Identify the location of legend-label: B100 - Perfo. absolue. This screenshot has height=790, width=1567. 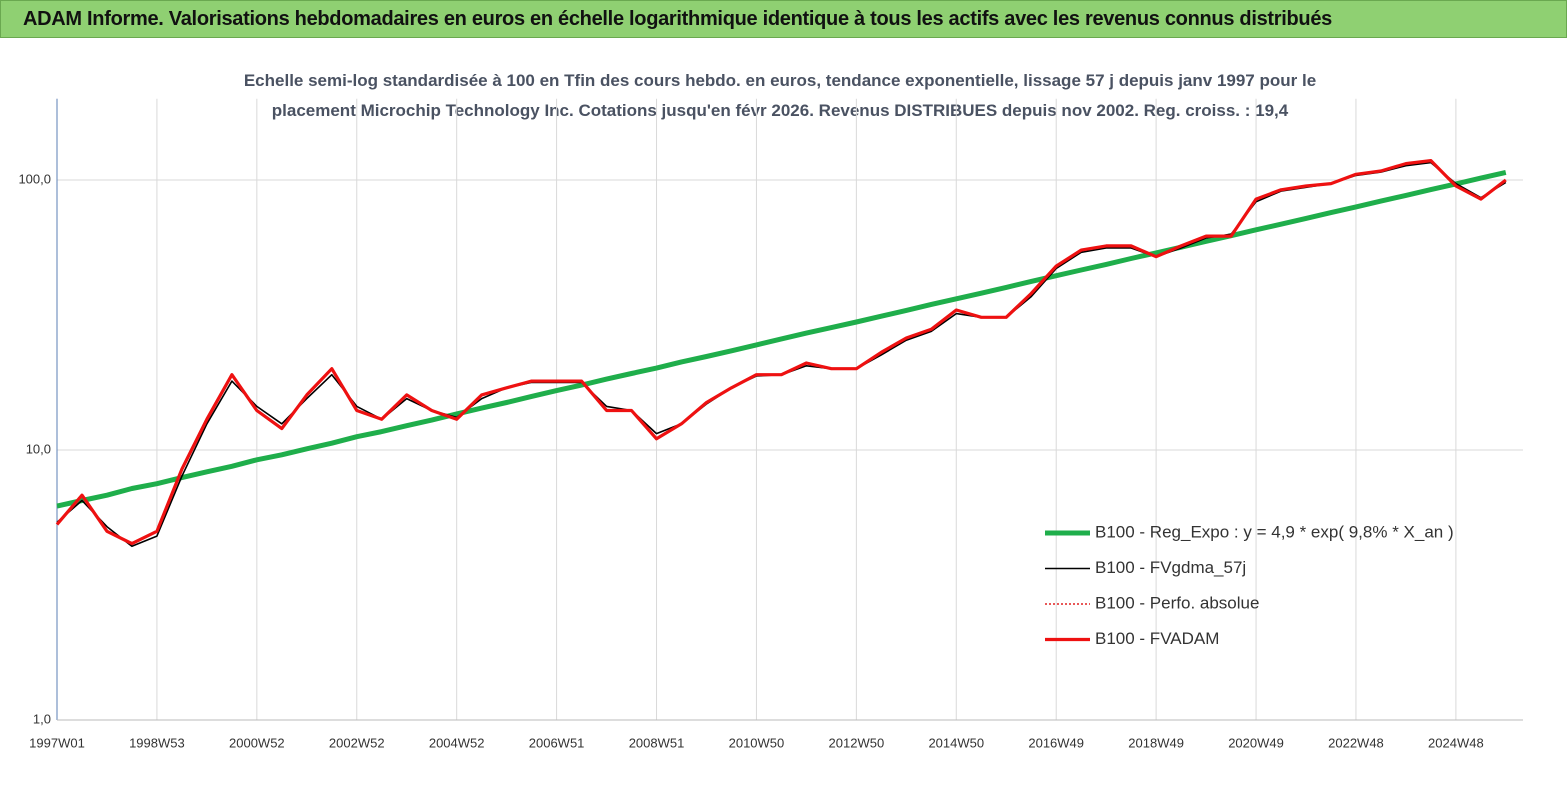
(1177, 602).